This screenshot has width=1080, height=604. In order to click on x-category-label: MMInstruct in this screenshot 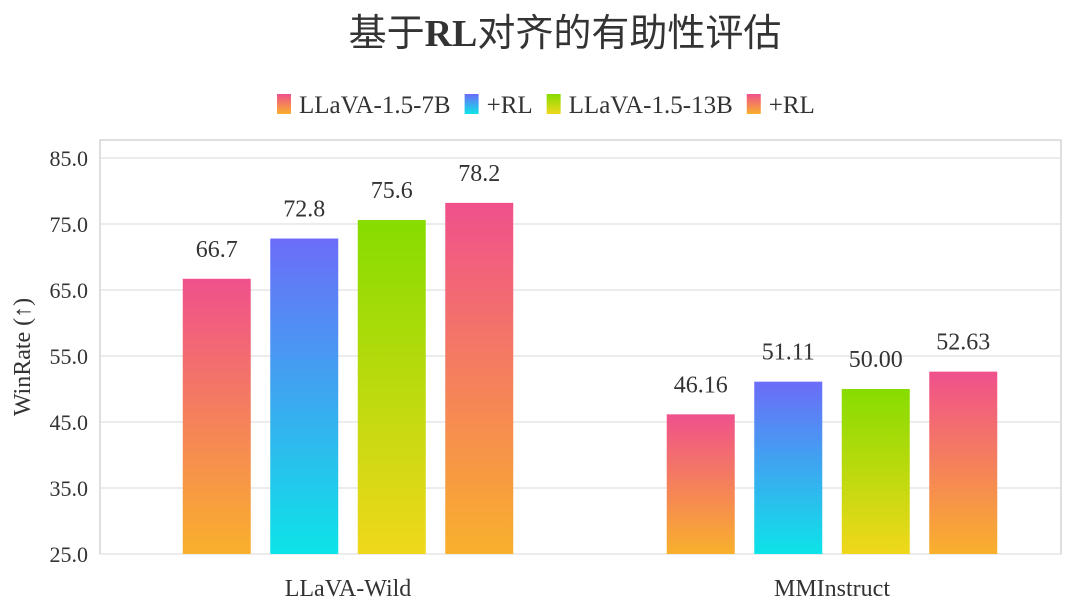, I will do `click(832, 589)`.